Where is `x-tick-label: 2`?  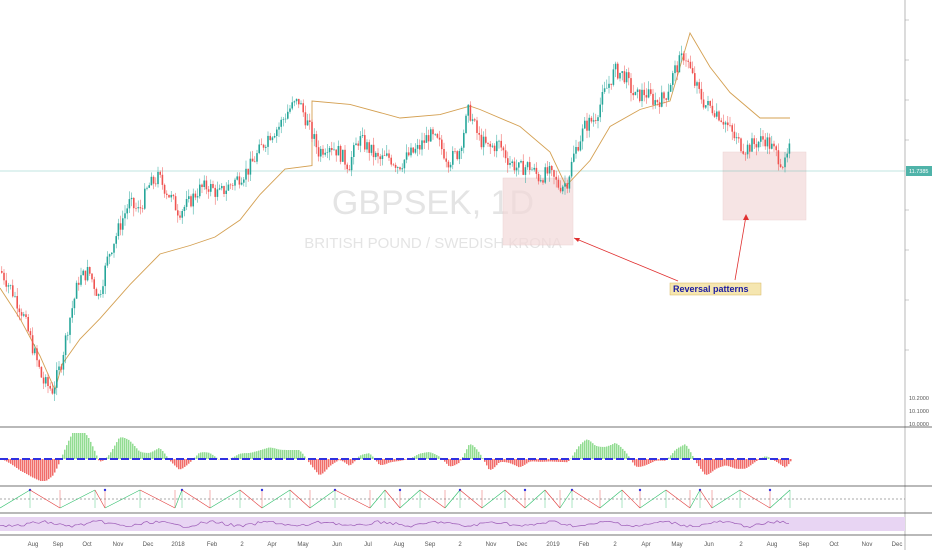 x-tick-label: 2 is located at coordinates (460, 545).